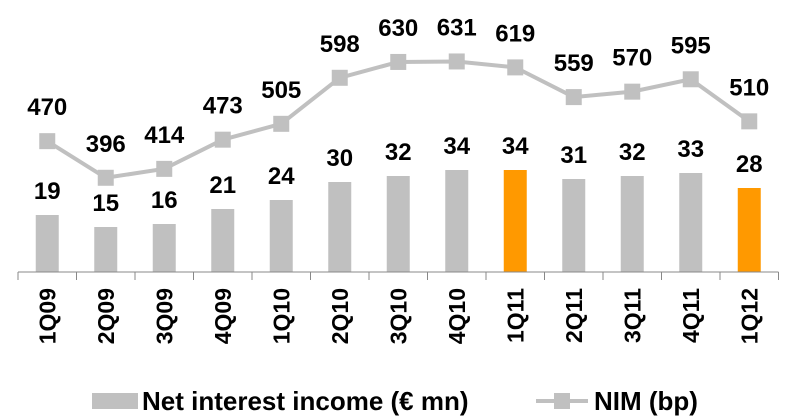 The height and width of the screenshot is (420, 796). I want to click on bar-value-label-4Q11: 33, so click(690, 149).